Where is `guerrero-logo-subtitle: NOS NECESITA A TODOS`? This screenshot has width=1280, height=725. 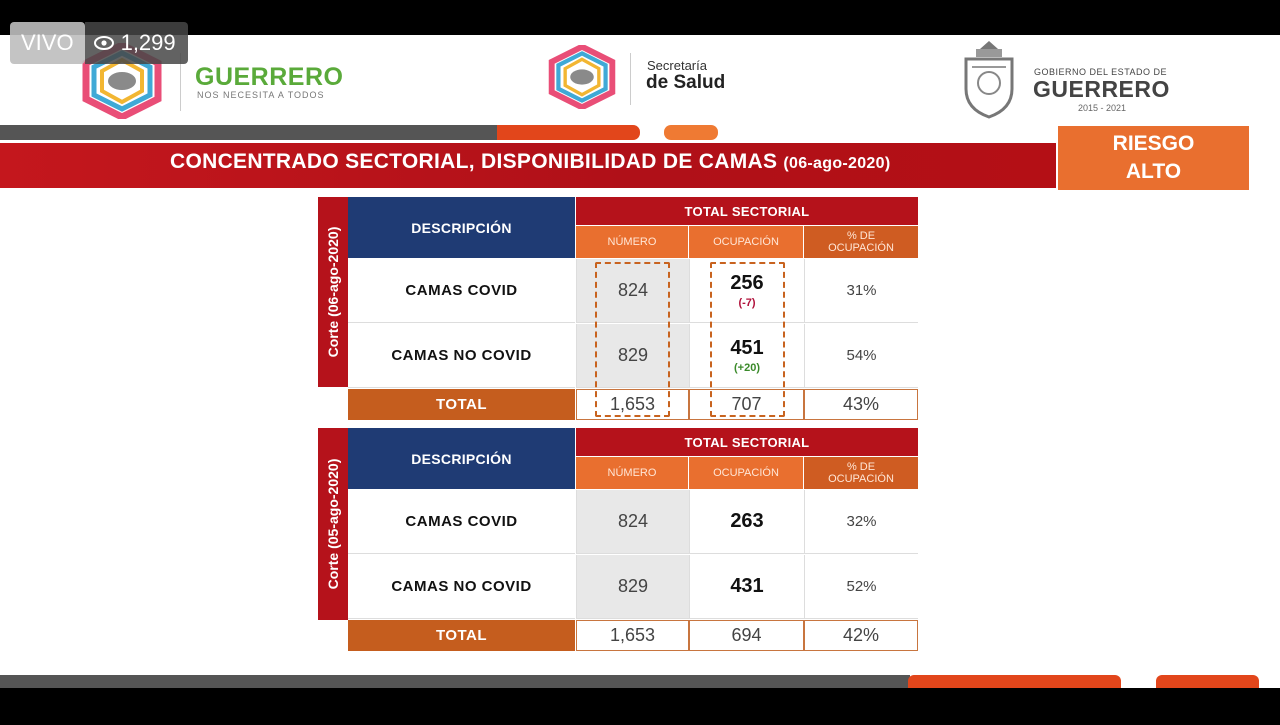 guerrero-logo-subtitle: NOS NECESITA A TODOS is located at coordinates (261, 95).